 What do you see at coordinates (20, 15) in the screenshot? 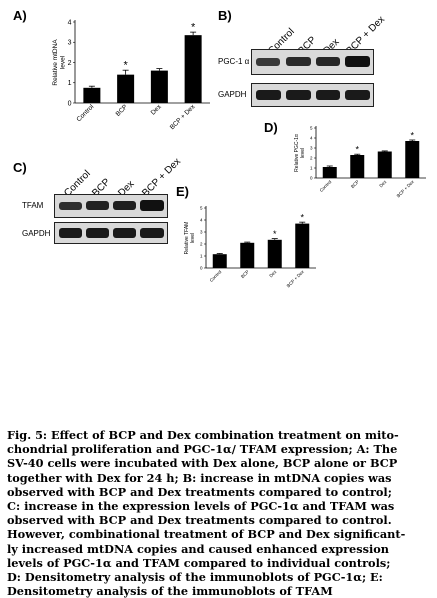
I see `panel-label-a: A)` at bounding box center [20, 15].